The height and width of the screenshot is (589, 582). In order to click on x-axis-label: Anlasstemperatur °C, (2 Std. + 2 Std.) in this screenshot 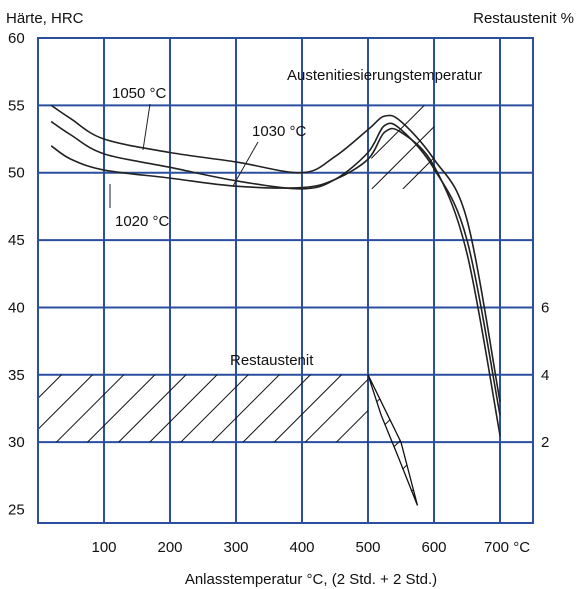, I will do `click(311, 579)`.